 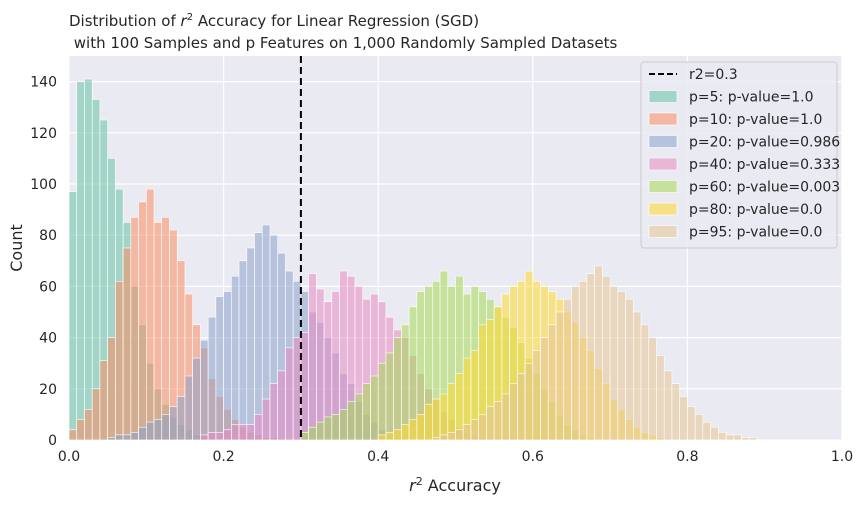 I want to click on x-tick-label: 0.2, so click(x=223, y=457).